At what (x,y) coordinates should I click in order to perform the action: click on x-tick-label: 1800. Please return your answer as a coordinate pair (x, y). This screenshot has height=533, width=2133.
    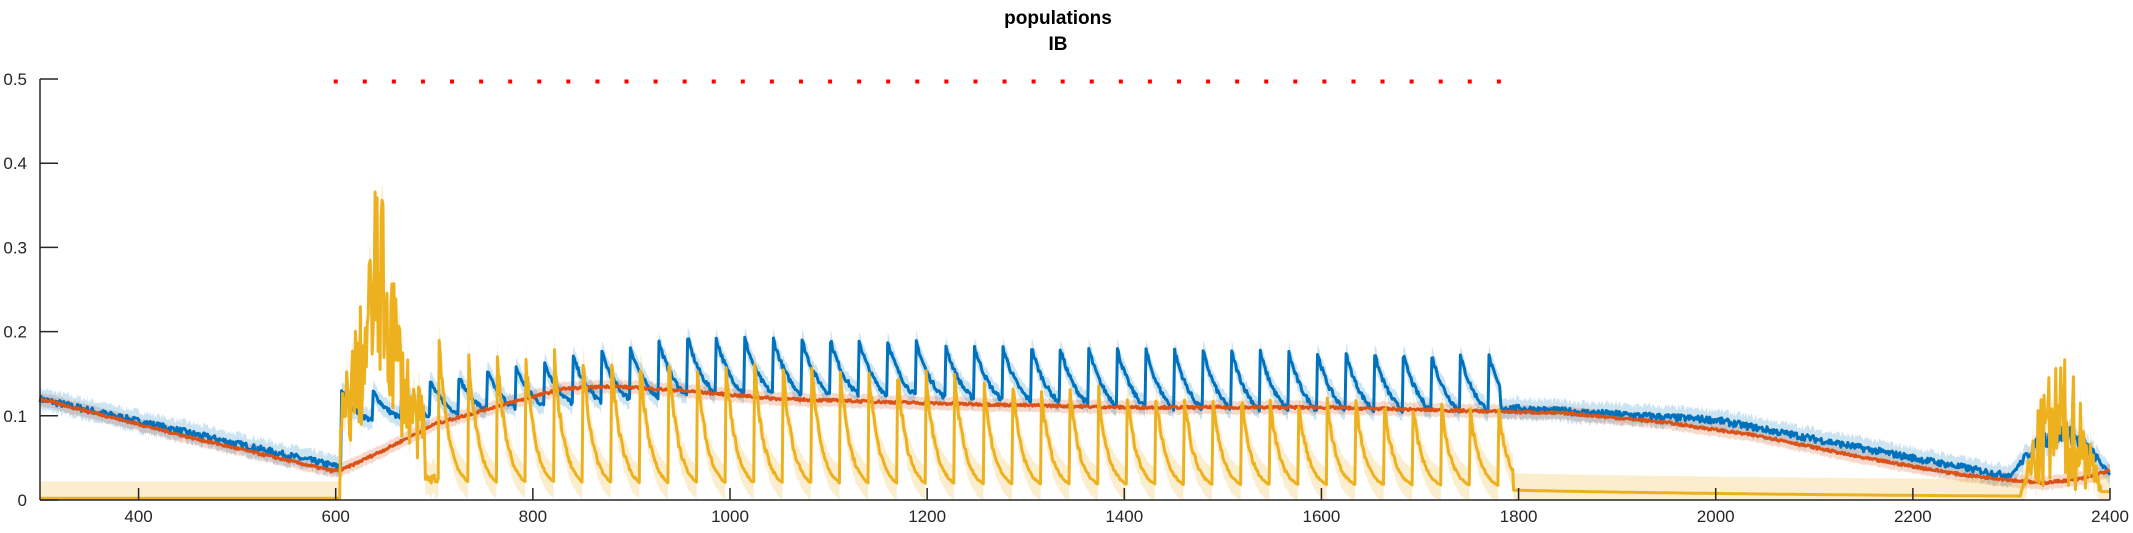
    Looking at the image, I should click on (1519, 516).